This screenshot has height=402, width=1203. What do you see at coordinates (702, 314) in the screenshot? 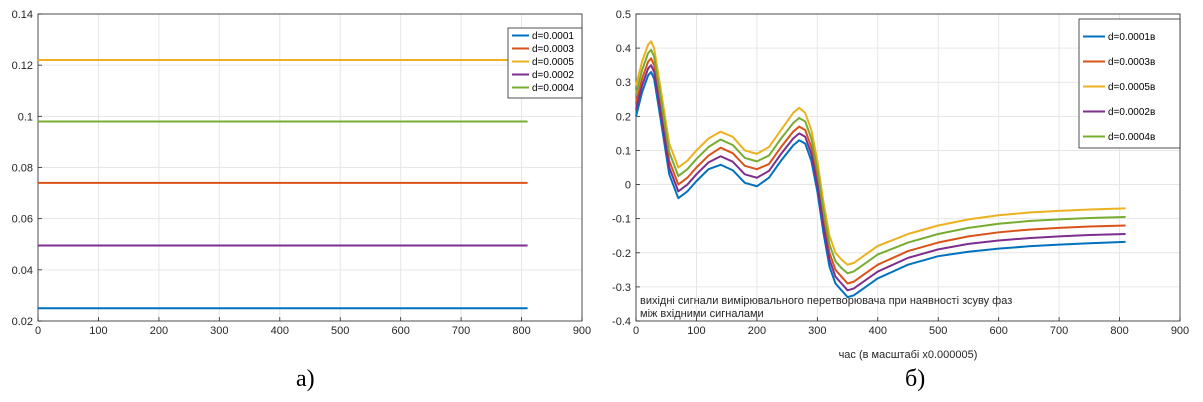
I see `annotation-line-2: між вхідними сигналами` at bounding box center [702, 314].